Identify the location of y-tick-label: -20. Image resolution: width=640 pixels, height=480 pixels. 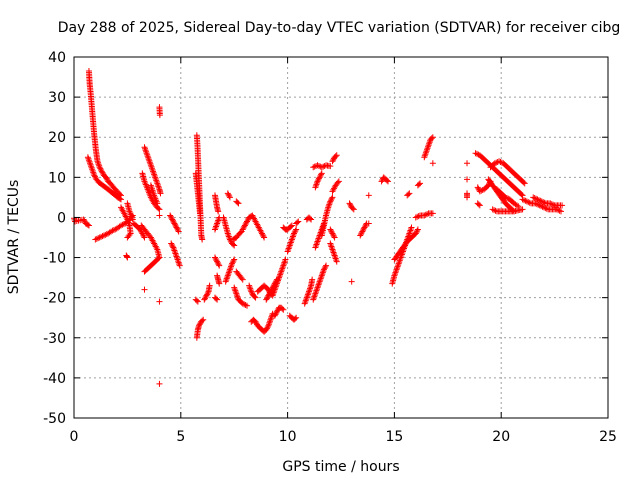
(54, 299).